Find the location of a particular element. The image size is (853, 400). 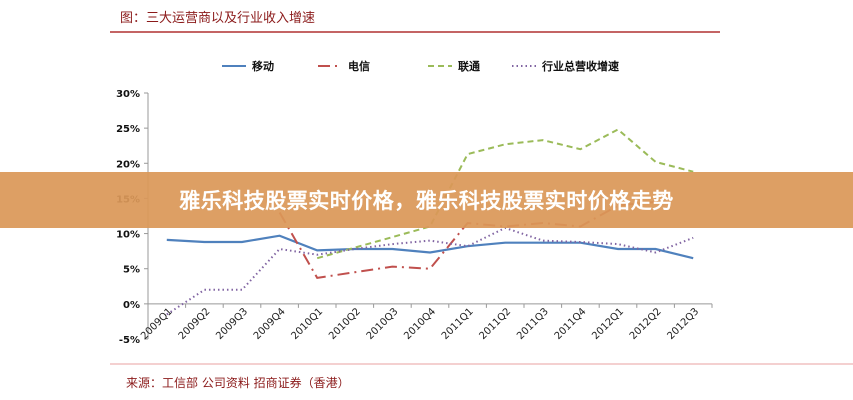

legend-item: 移动 is located at coordinates (248, 66).